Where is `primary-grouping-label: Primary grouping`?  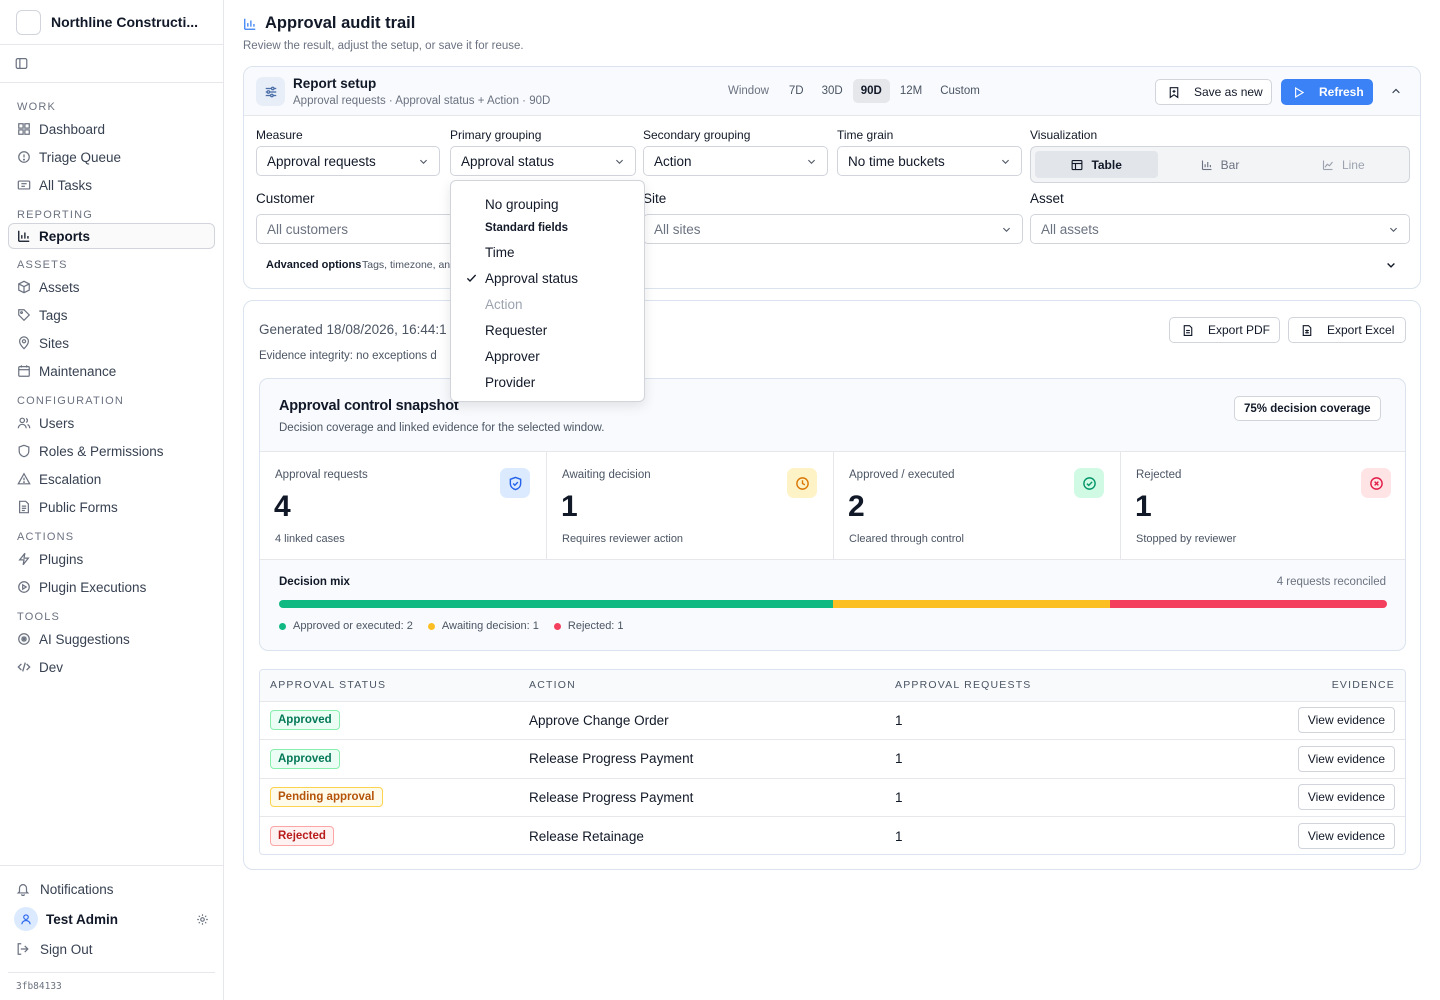 primary-grouping-label: Primary grouping is located at coordinates (496, 135).